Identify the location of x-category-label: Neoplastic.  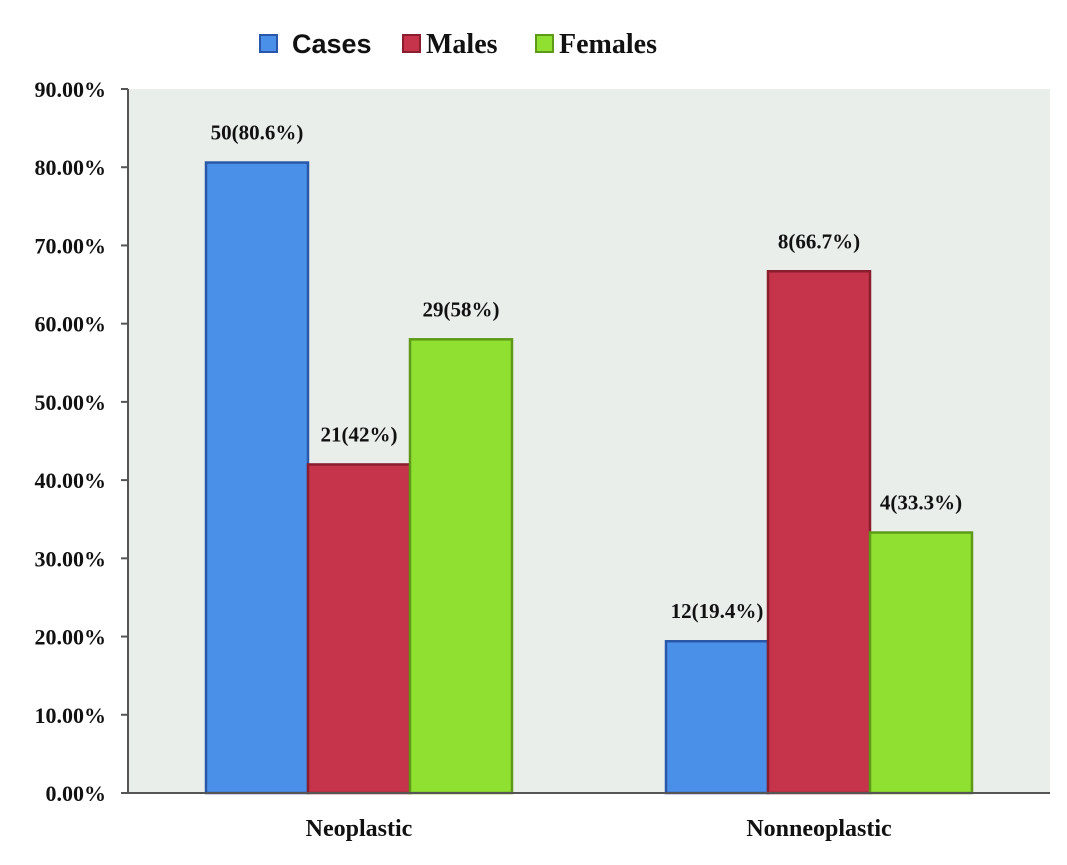
(359, 829).